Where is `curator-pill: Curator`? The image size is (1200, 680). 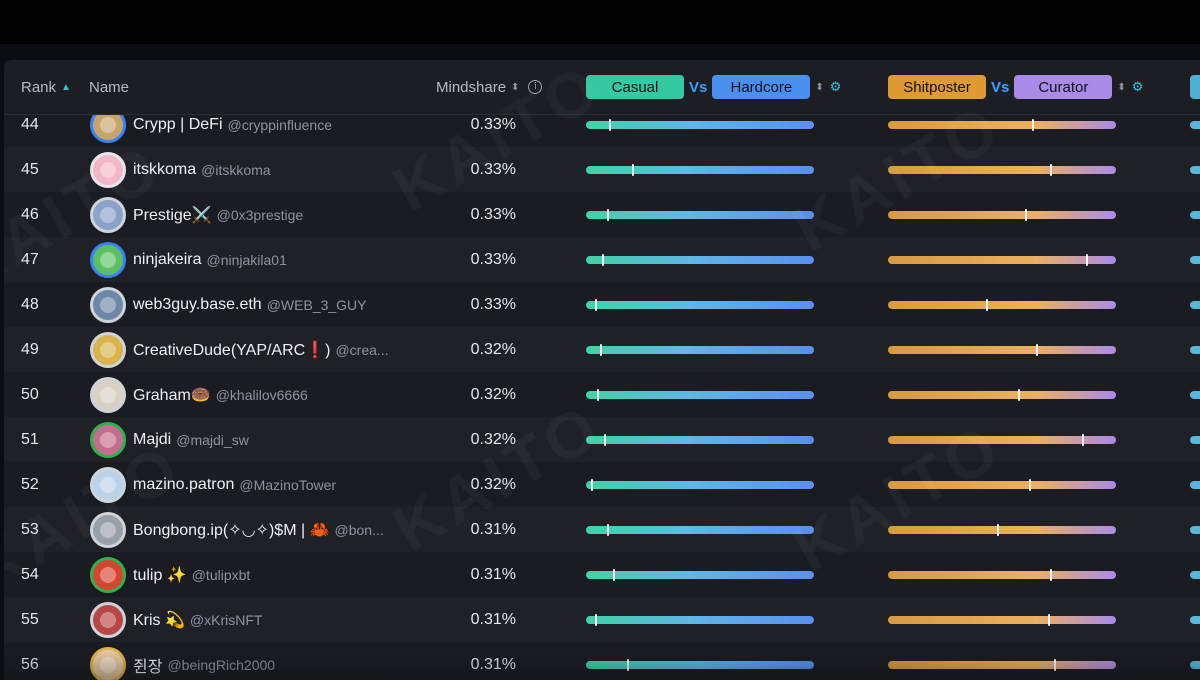
curator-pill: Curator is located at coordinates (1063, 87).